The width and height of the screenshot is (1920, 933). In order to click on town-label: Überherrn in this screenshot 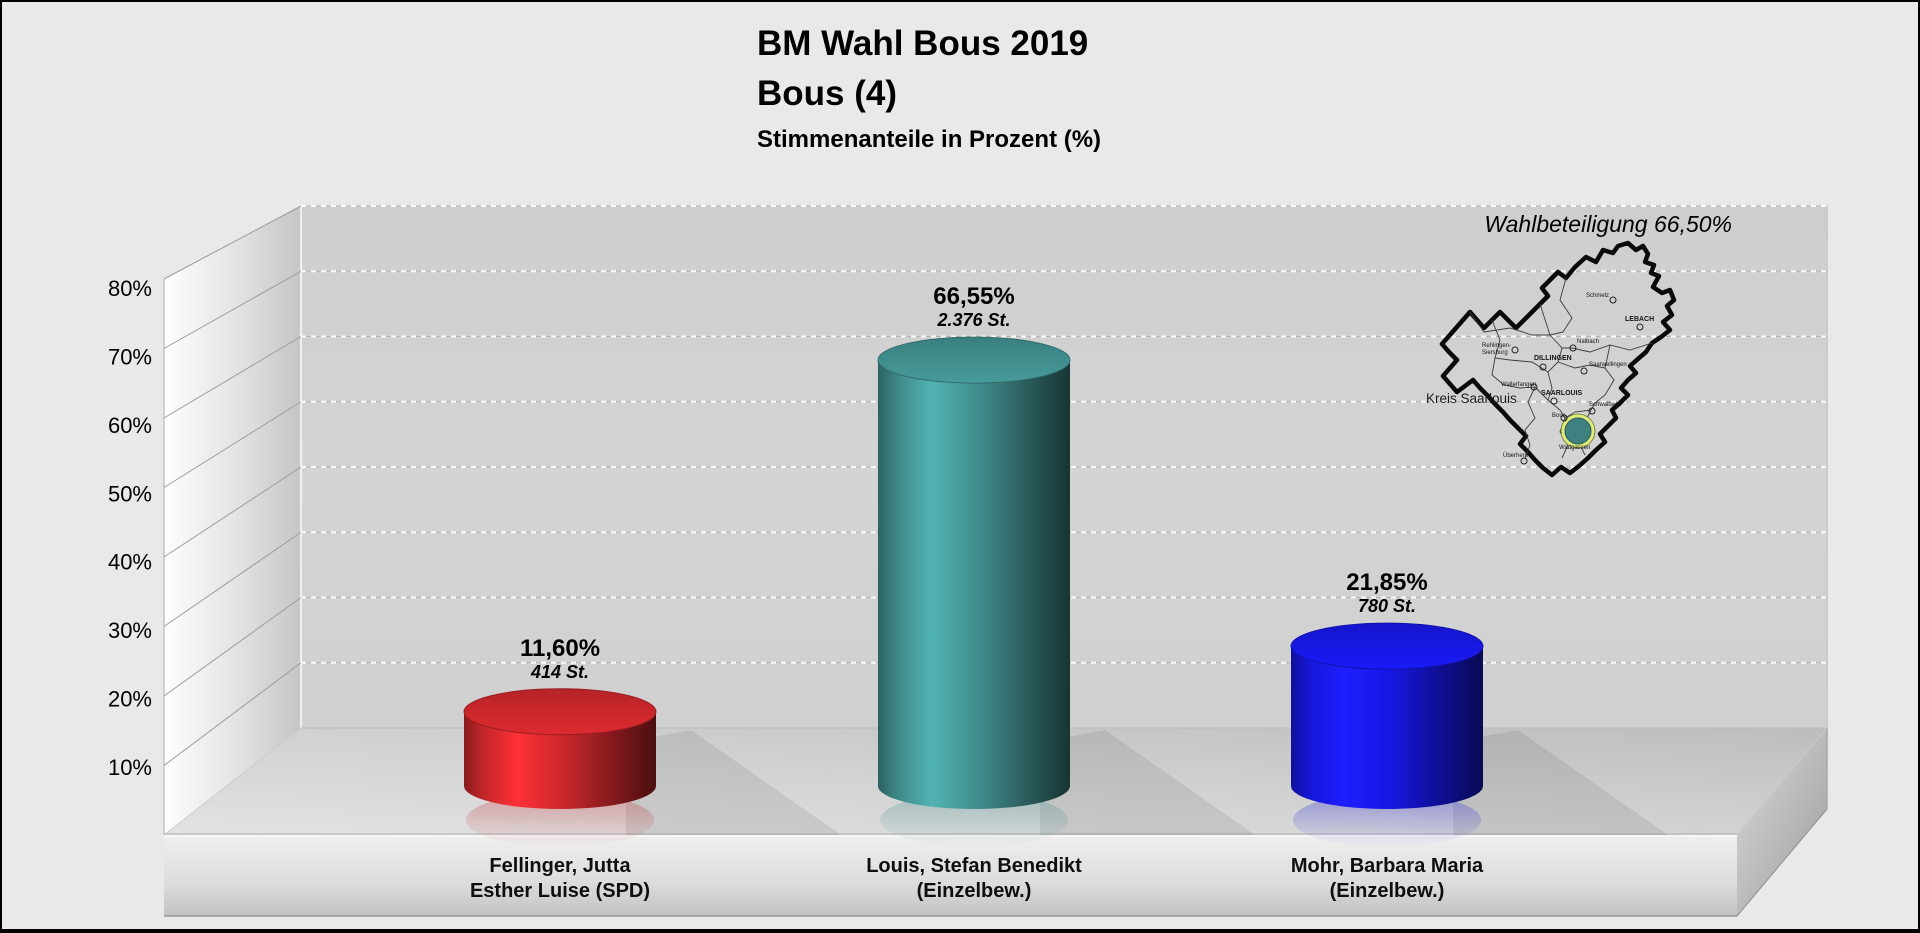, I will do `click(1516, 455)`.